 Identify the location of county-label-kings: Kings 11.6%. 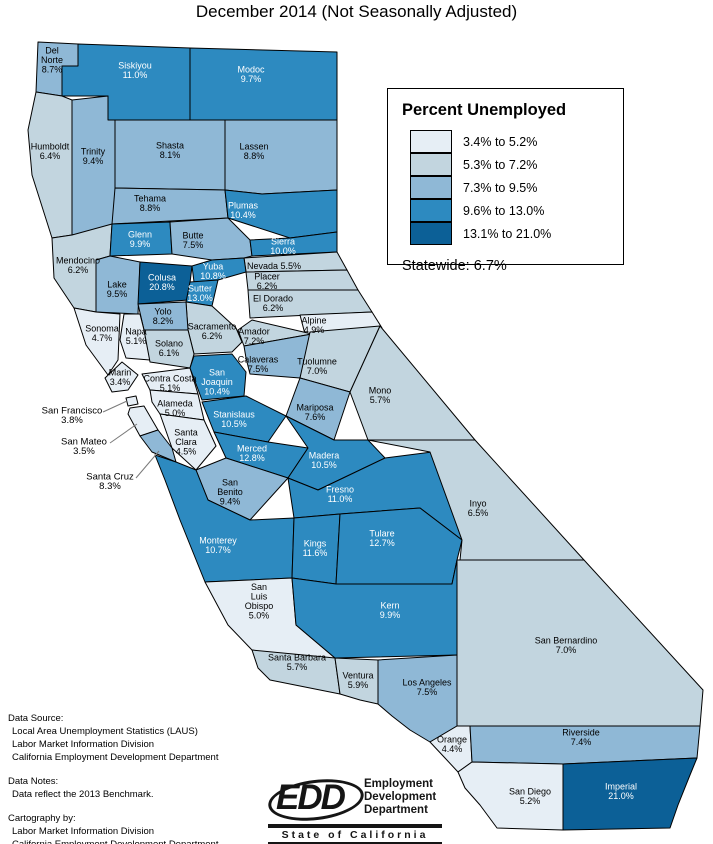
(315, 548).